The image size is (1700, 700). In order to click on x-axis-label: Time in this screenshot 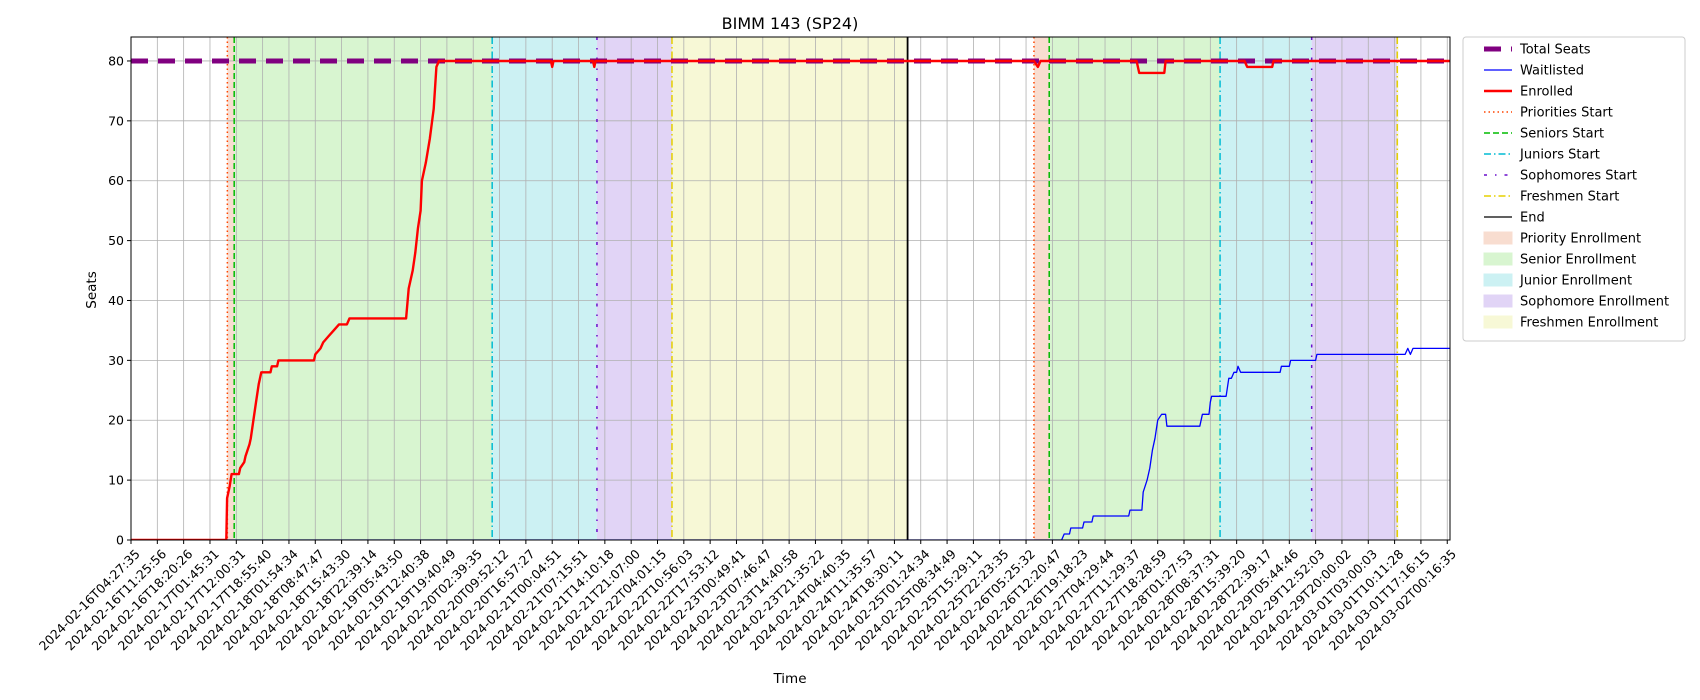, I will do `click(789, 679)`.